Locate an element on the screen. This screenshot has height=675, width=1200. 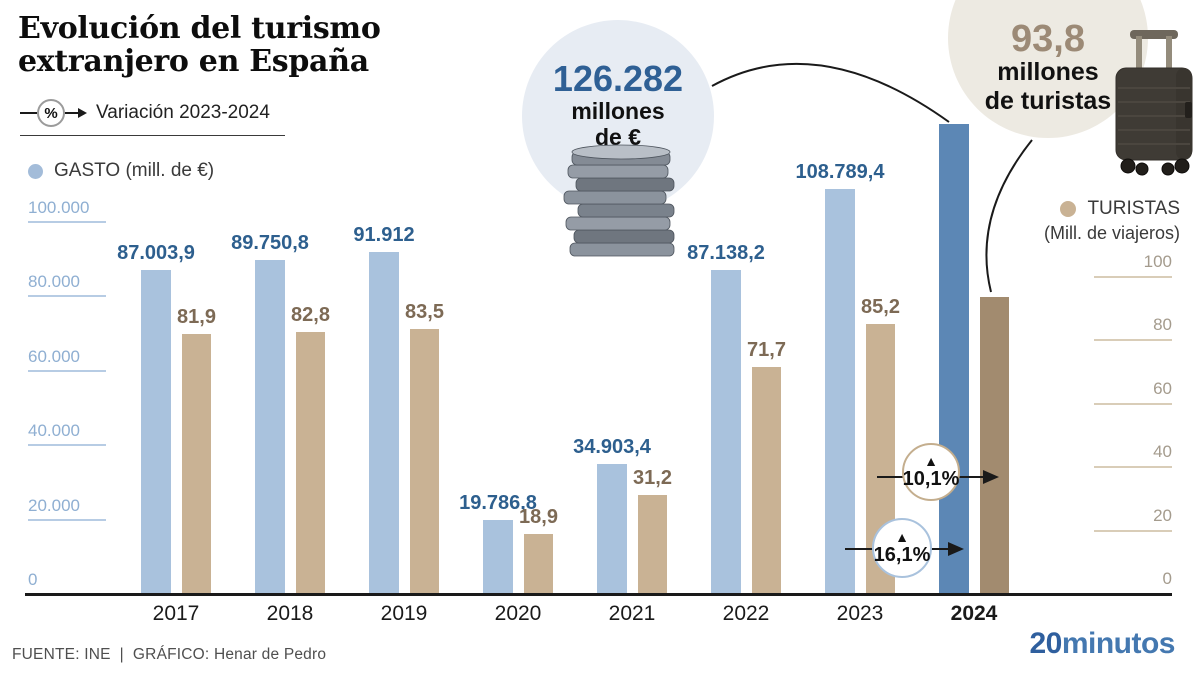
turistas-bar-2017 is located at coordinates (196, 464).